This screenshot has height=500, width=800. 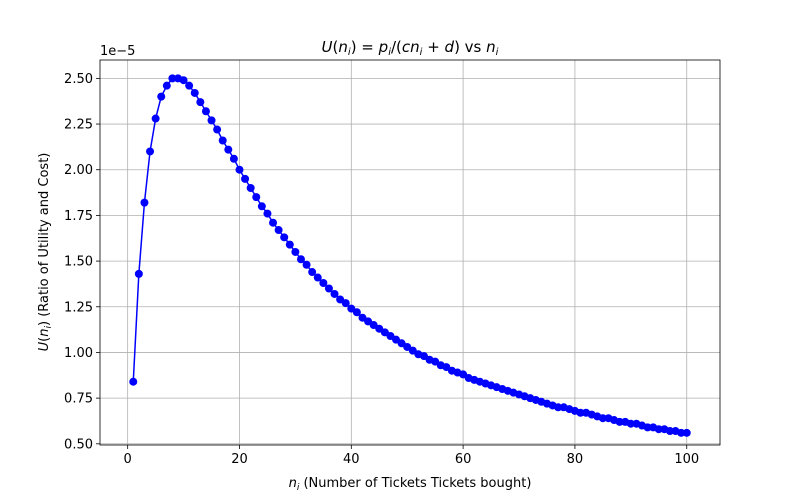 What do you see at coordinates (463, 459) in the screenshot?
I see `x-tick-label: 60` at bounding box center [463, 459].